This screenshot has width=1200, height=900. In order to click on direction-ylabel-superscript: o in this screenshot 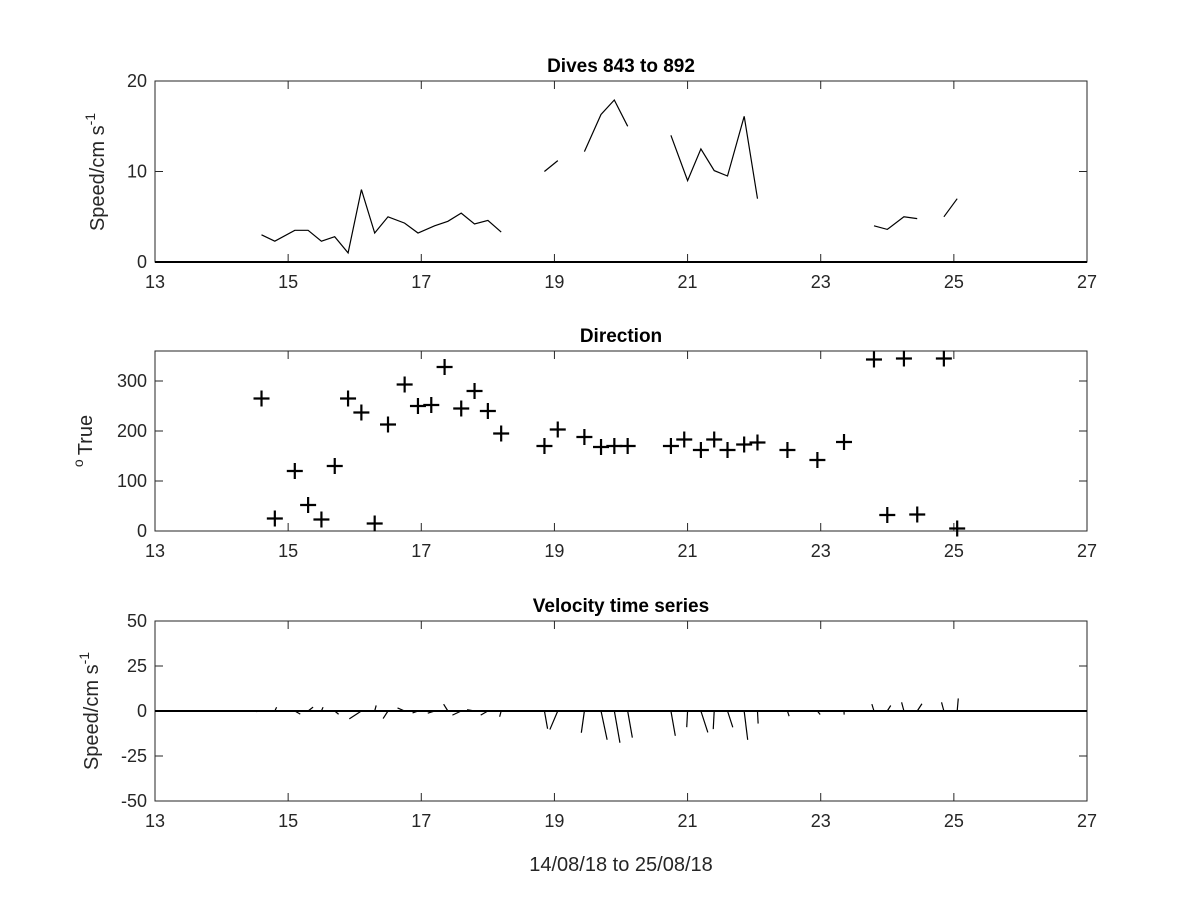, I will do `click(78, 463)`.